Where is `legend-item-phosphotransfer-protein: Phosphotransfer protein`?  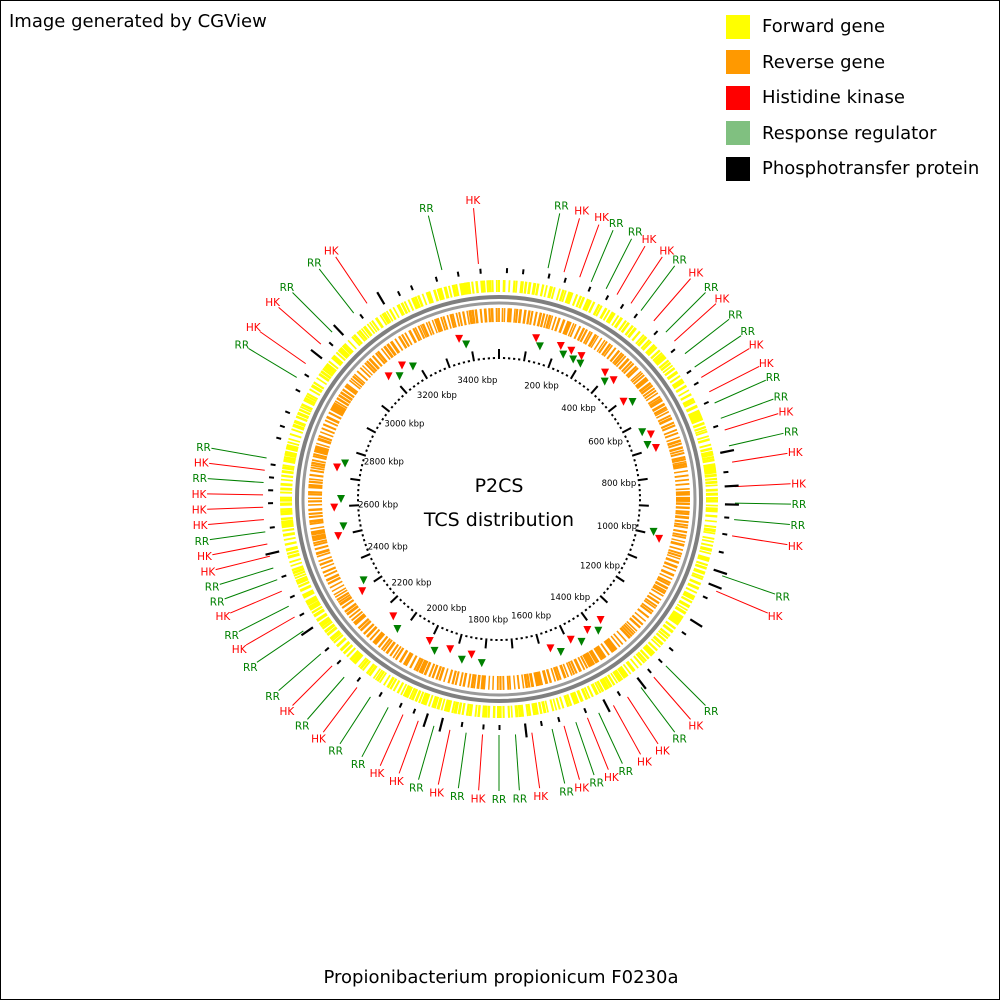
legend-item-phosphotransfer-protein: Phosphotransfer protein is located at coordinates (852, 169).